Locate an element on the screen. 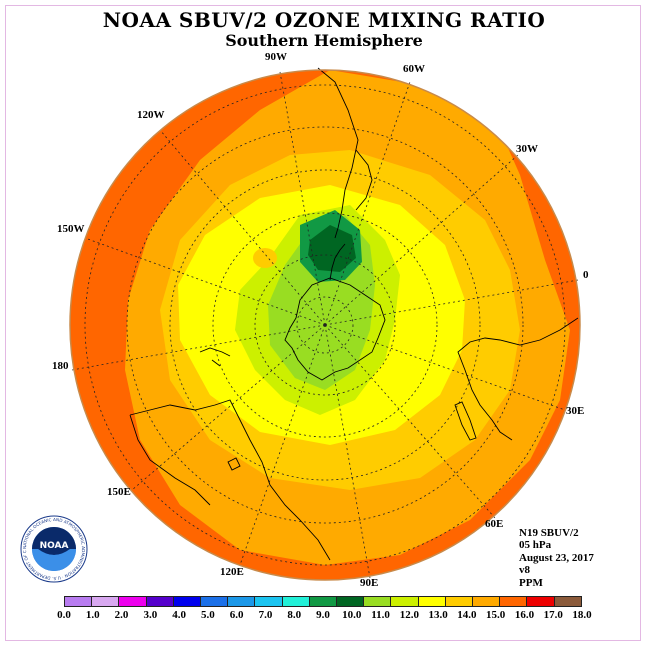 The image size is (648, 648). coastline-antarctic-peninsula is located at coordinates (337, 262).